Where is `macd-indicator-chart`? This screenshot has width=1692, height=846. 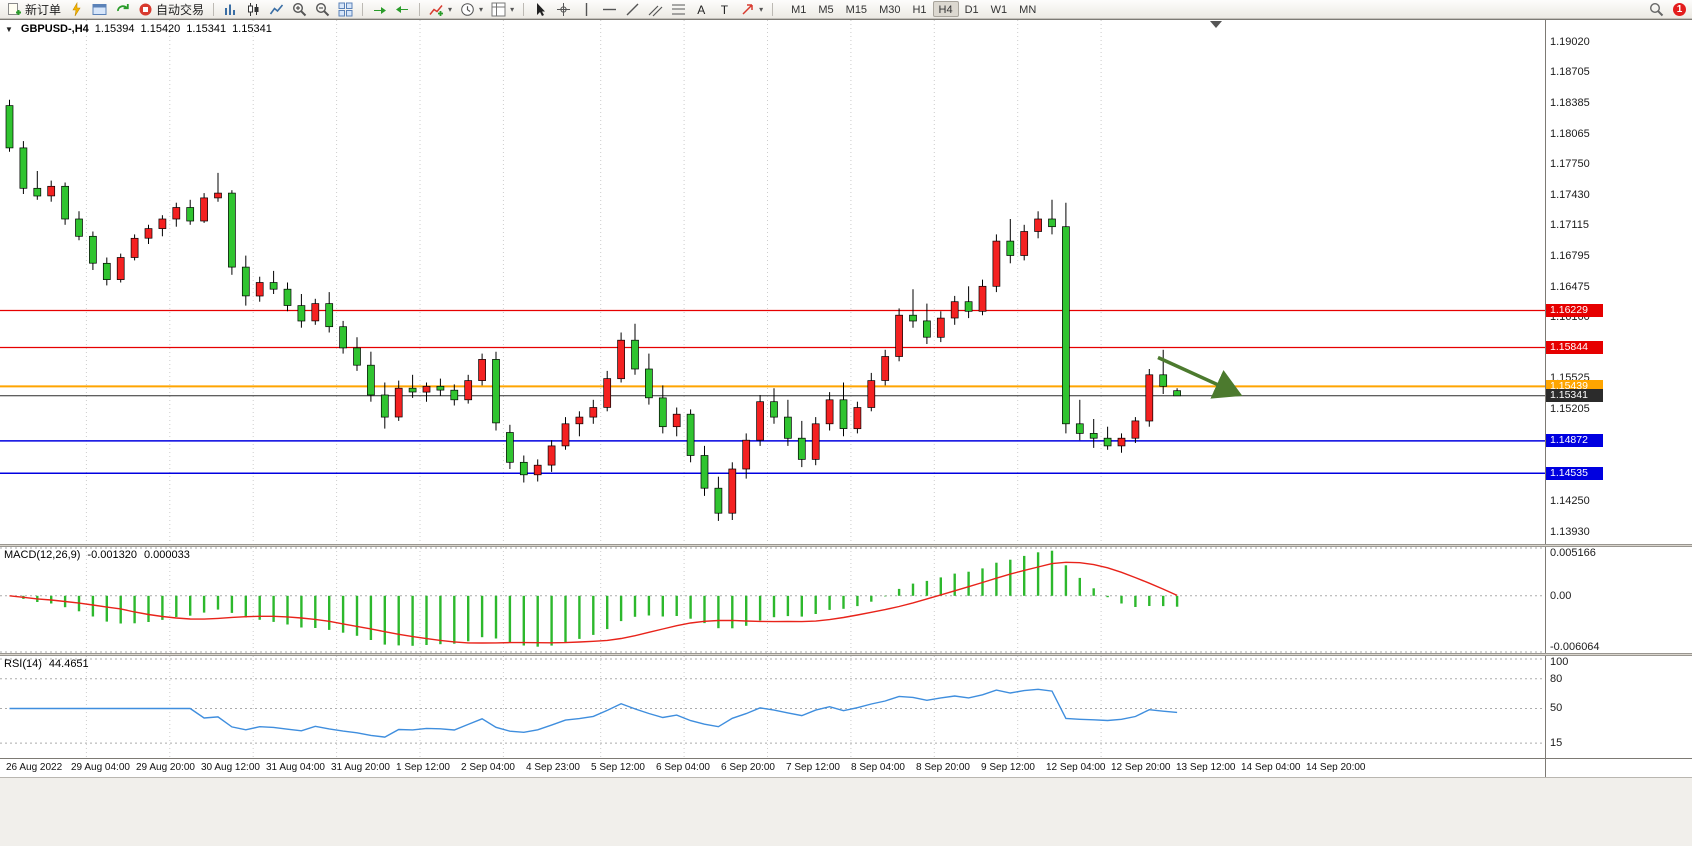
macd-indicator-chart is located at coordinates (772, 600).